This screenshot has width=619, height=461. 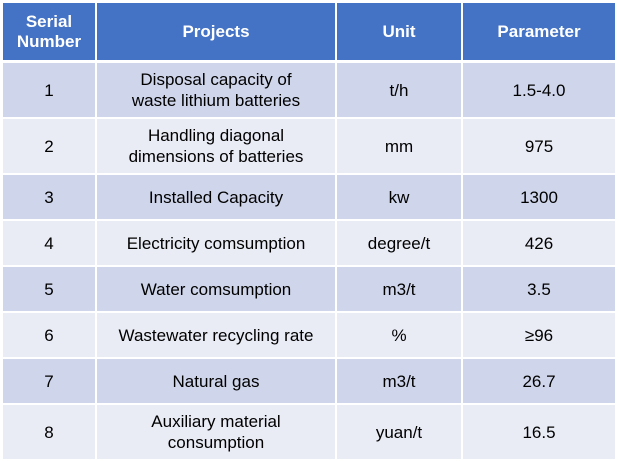 I want to click on header-projects: Projects, so click(x=217, y=33).